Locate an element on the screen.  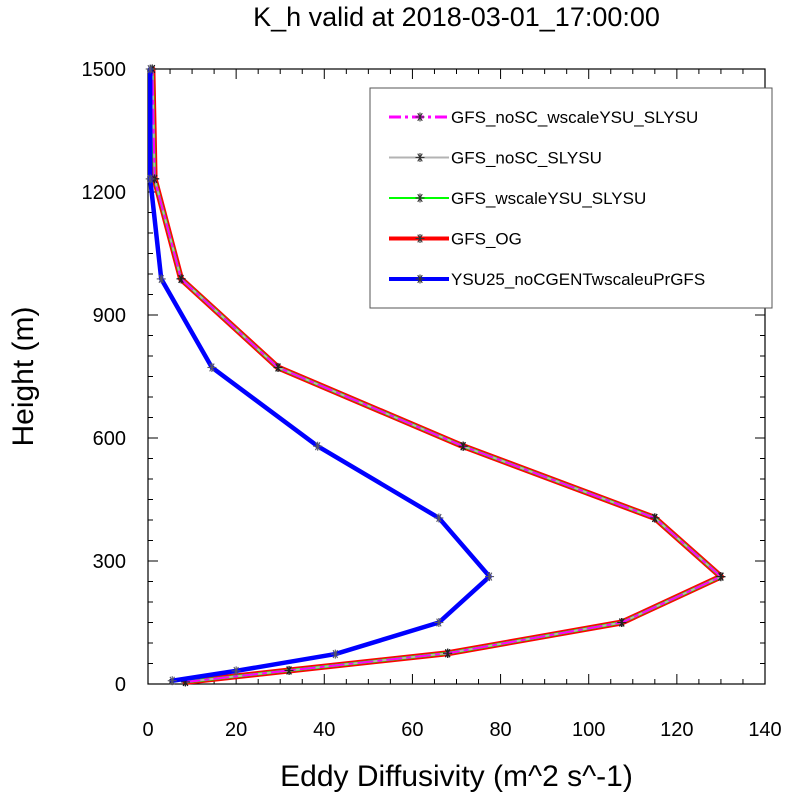
x-tick-label: 100 is located at coordinates (588, 730).